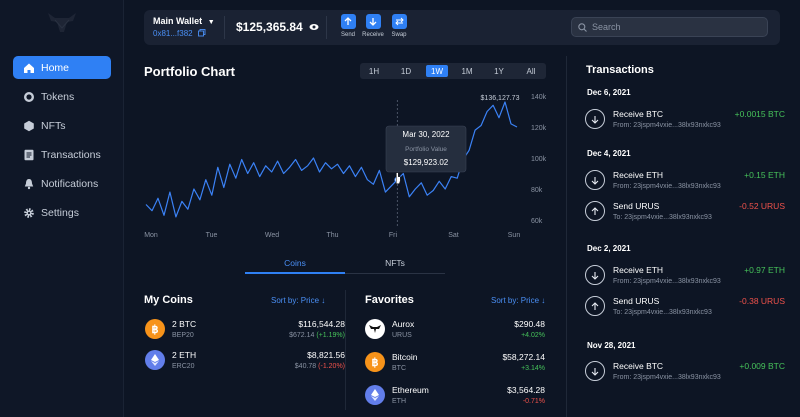 This screenshot has height=417, width=800. I want to click on favorite-value: $58,272.14, so click(523, 357).